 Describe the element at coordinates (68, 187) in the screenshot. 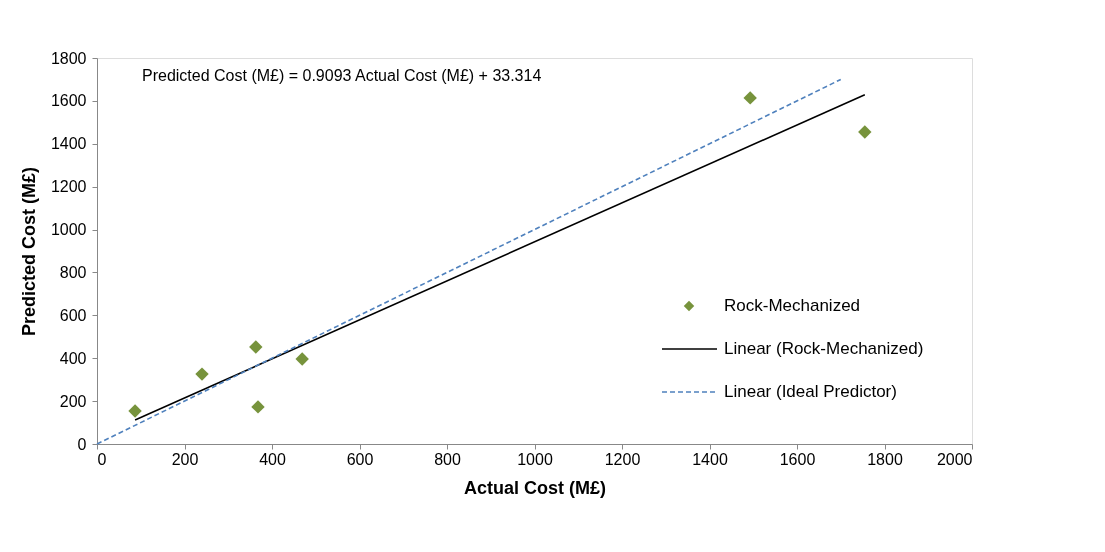

I see `y-tick-label: 1200` at that location.